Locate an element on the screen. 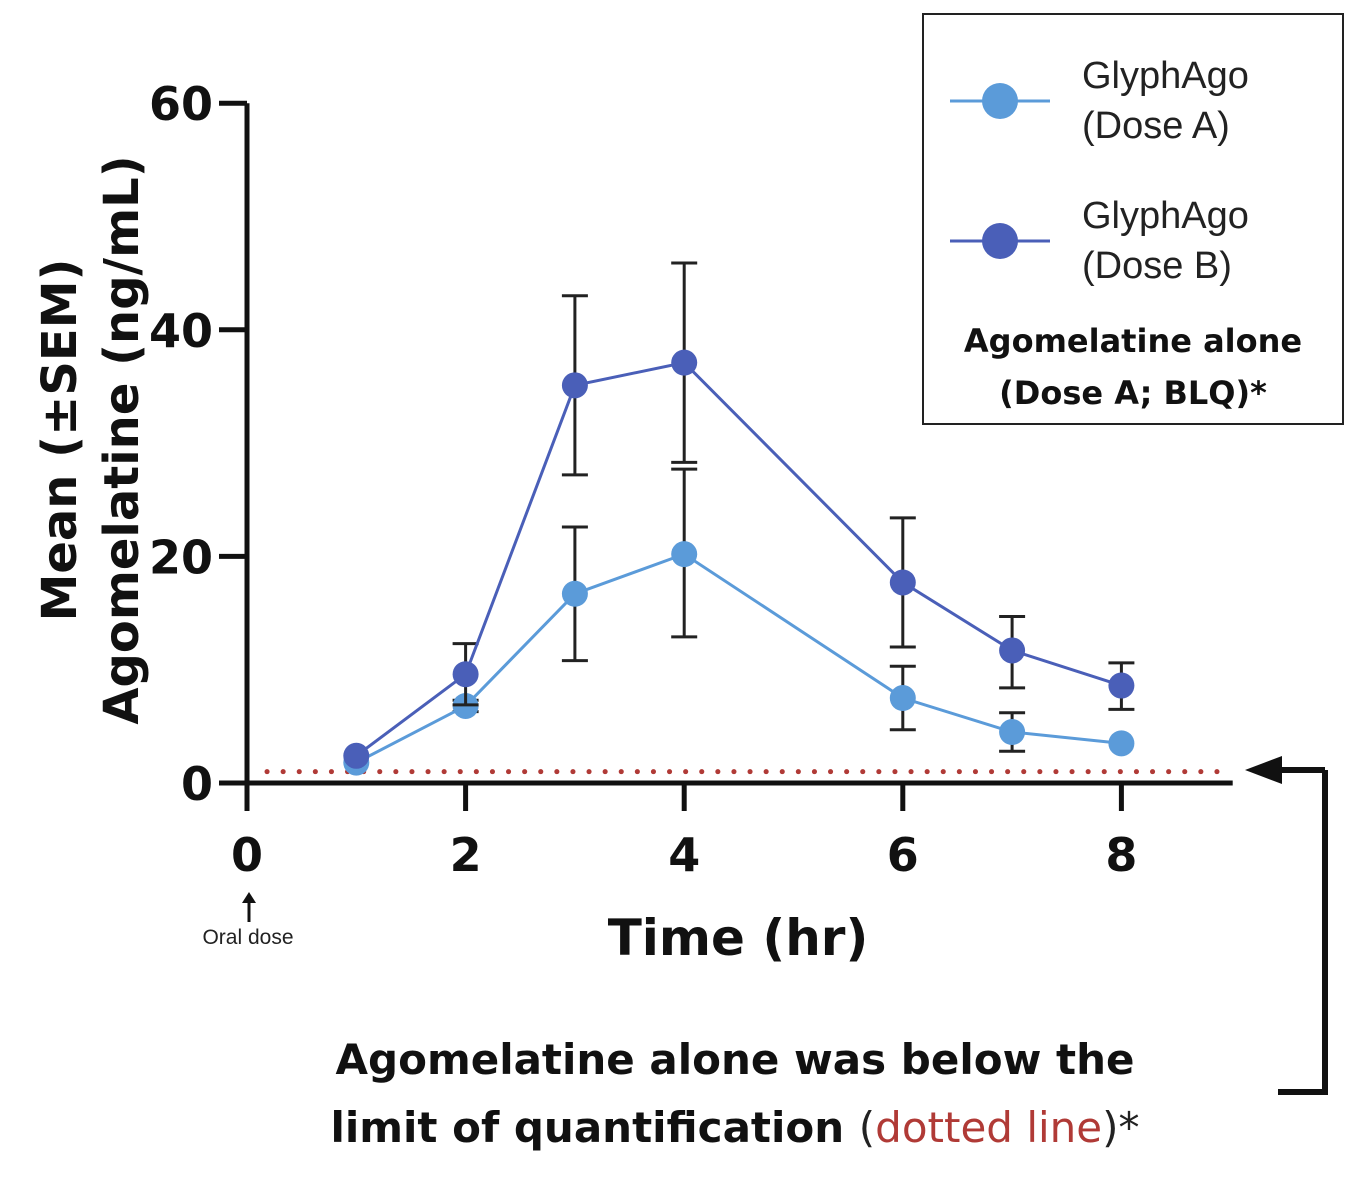 Image resolution: width=1363 pixels, height=1177 pixels. legend-note-line1: Agomelatine alone is located at coordinates (1133, 341).